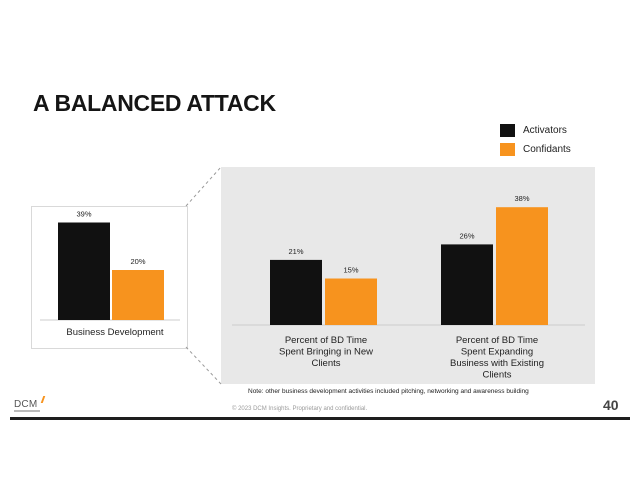 This screenshot has height=493, width=638. I want to click on chart-business-development: 39% 20% Business Development, so click(110, 274).